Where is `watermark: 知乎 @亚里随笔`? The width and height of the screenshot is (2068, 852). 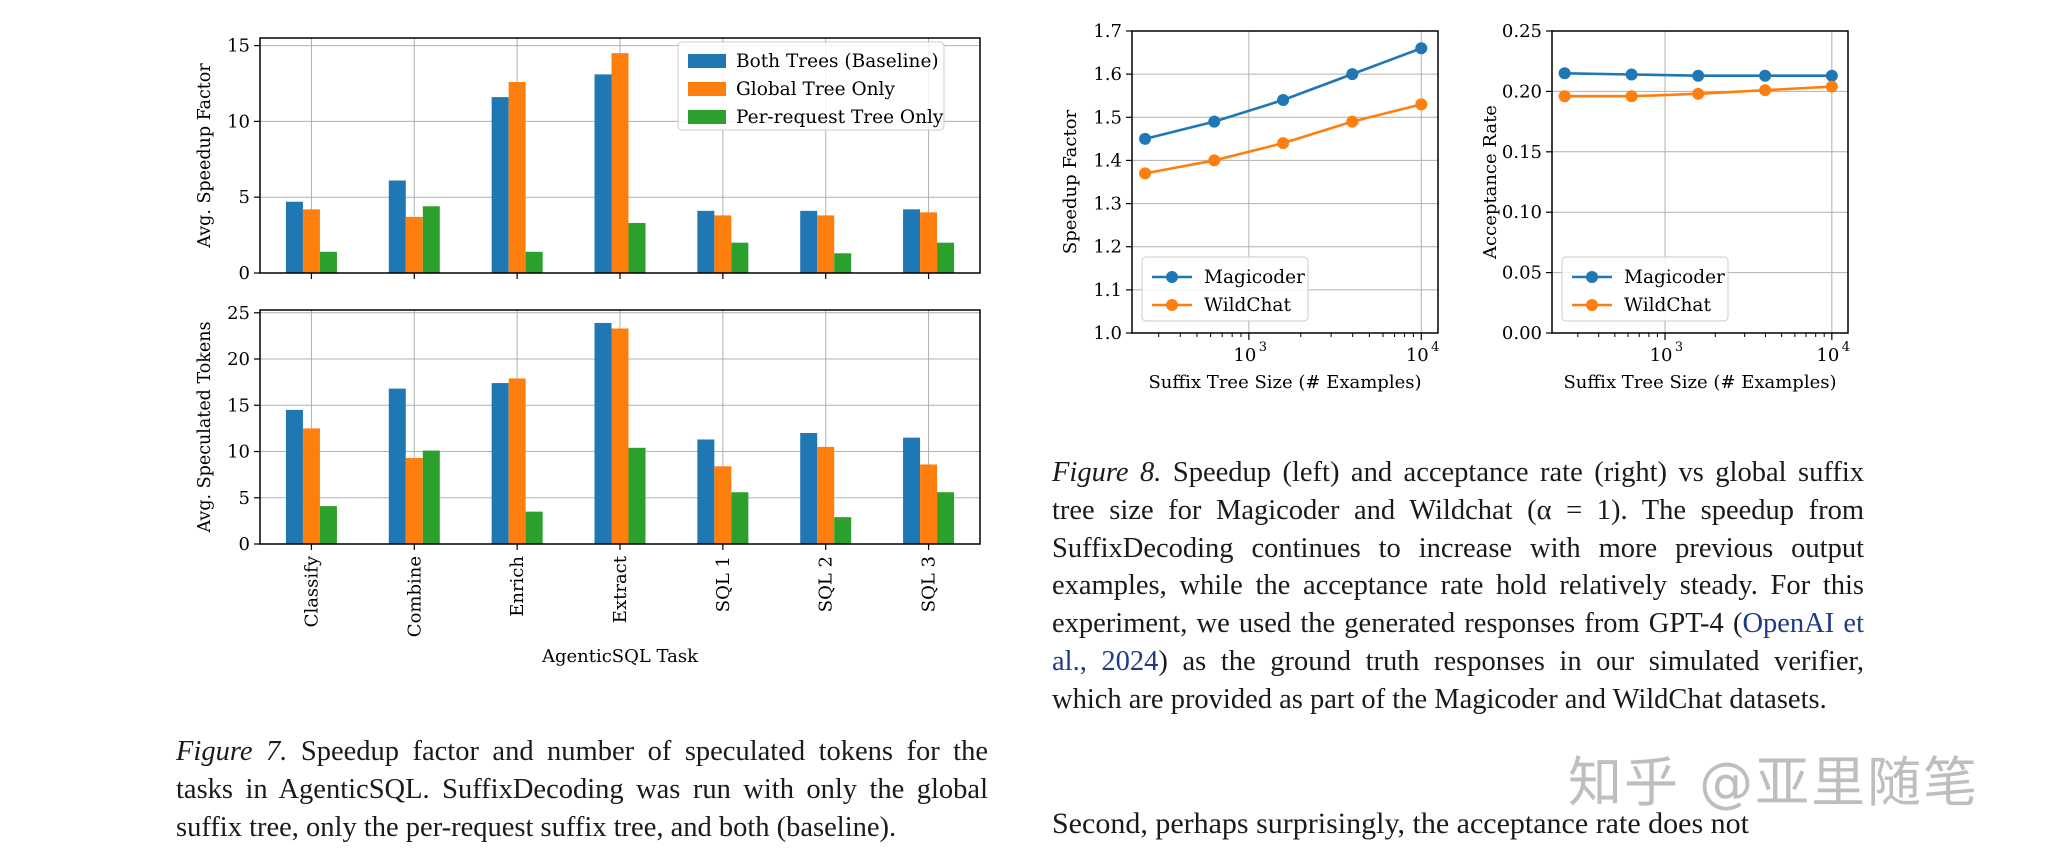
watermark: 知乎 @亚里随笔 is located at coordinates (1774, 782).